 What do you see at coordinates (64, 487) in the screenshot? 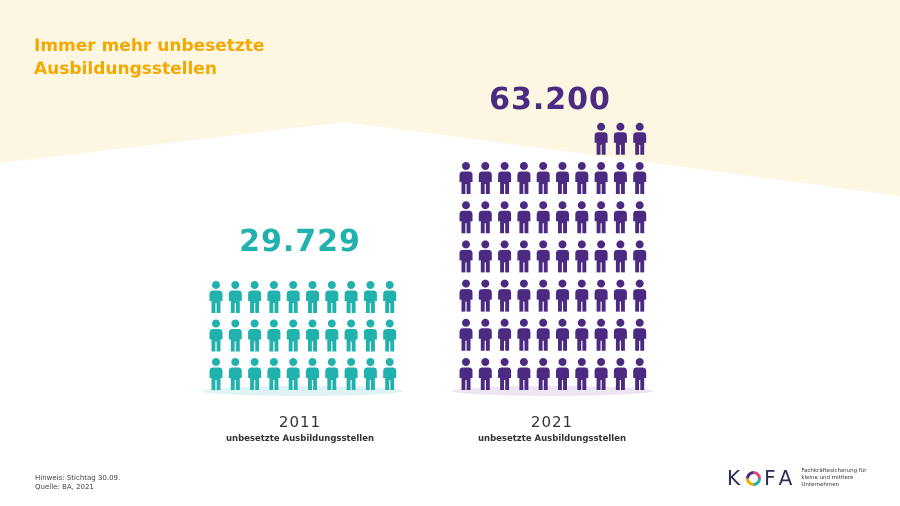
I see `footer-source: Quelle: BA, 2021` at bounding box center [64, 487].